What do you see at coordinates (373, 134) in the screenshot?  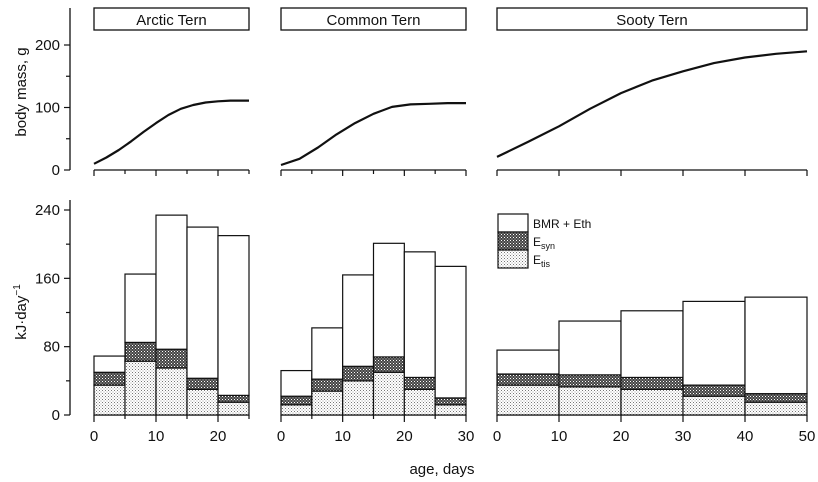 I see `common-tern-mass-curve` at bounding box center [373, 134].